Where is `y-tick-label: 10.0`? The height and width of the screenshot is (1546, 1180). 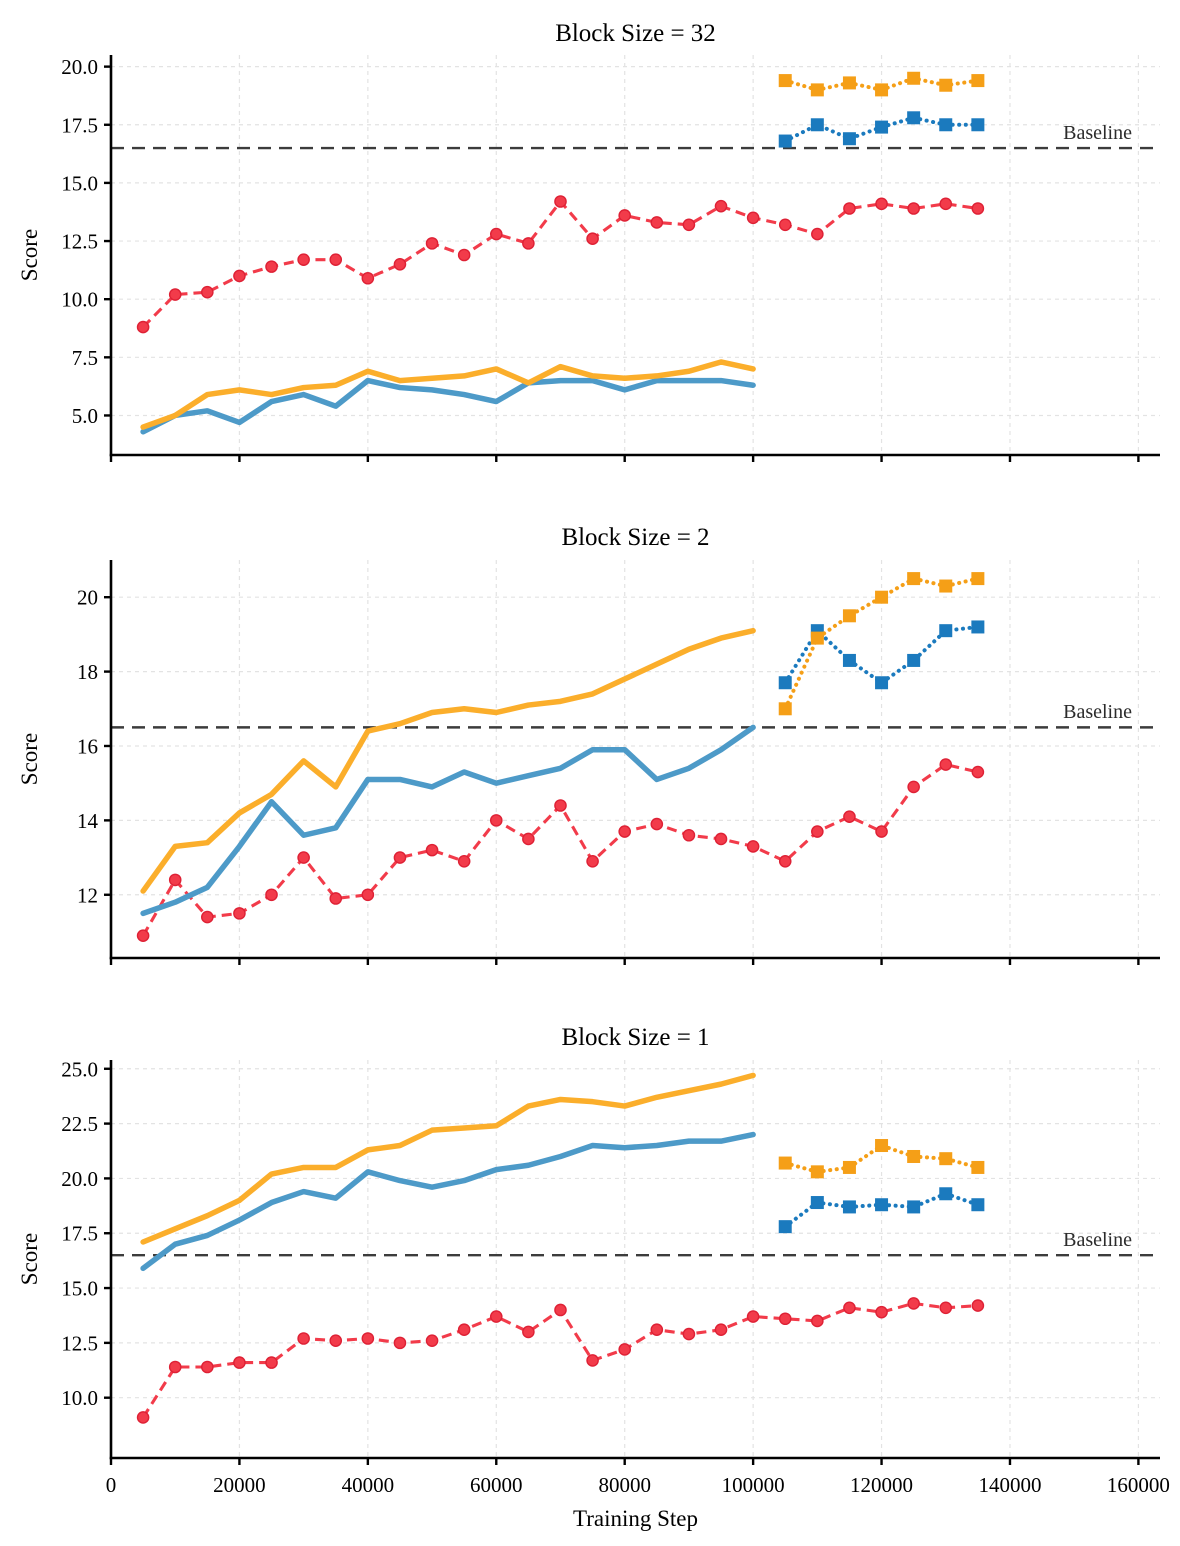
y-tick-label: 10.0 is located at coordinates (79, 1398).